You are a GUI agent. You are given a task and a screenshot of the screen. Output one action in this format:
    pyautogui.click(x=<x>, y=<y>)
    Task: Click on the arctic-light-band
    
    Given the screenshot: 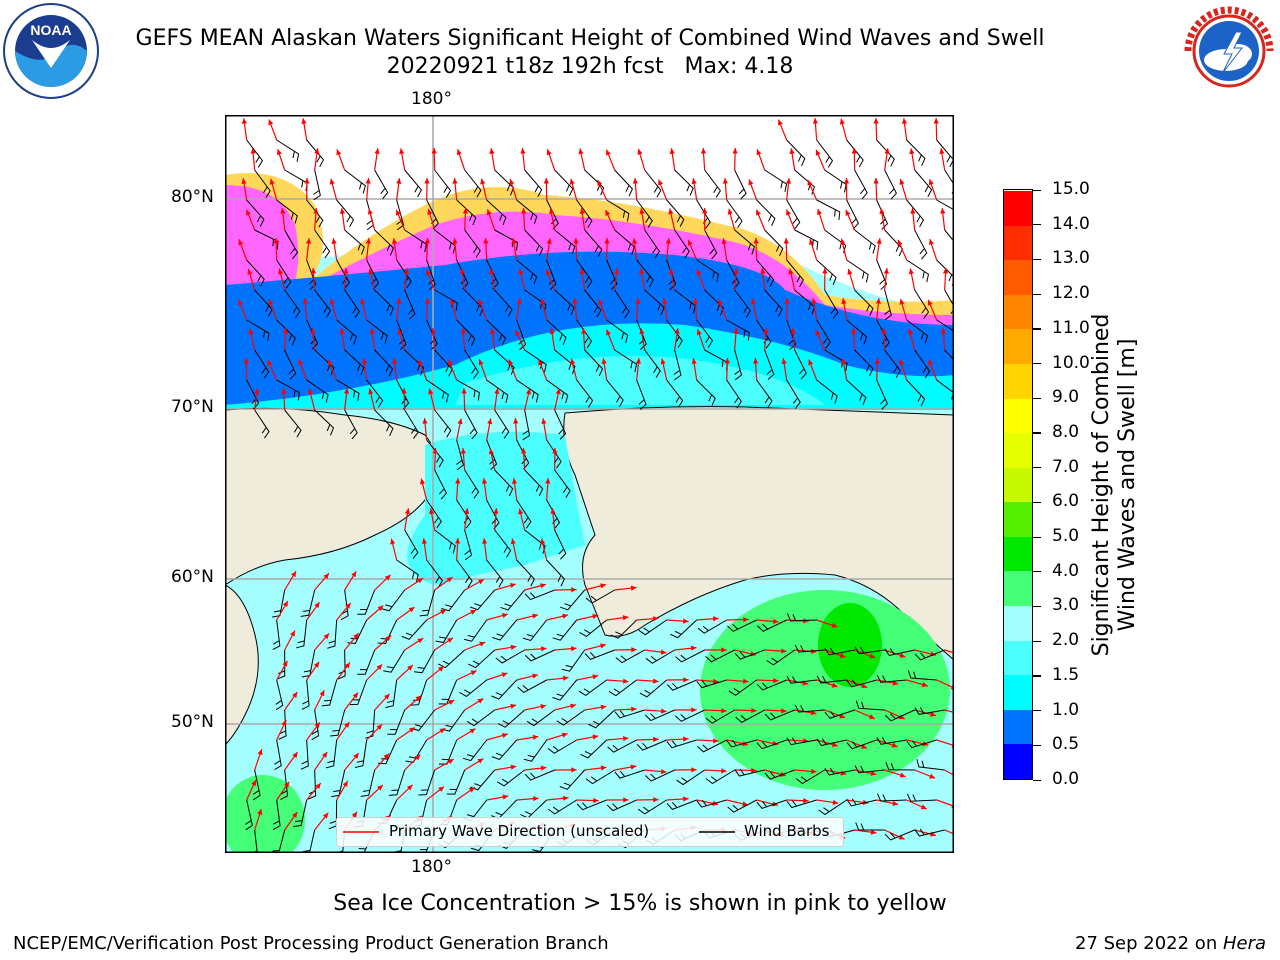 What is the action you would take?
    pyautogui.click(x=640, y=380)
    